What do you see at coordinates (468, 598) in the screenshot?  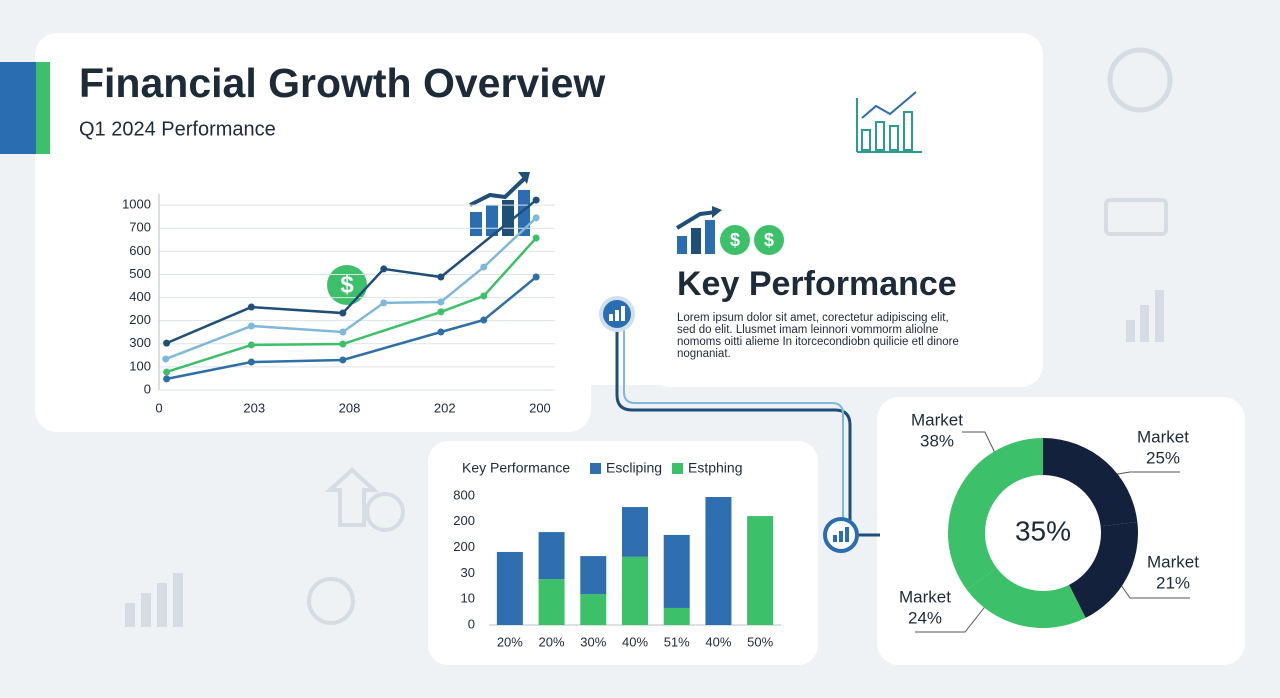 I see `y-tick-label: 10` at bounding box center [468, 598].